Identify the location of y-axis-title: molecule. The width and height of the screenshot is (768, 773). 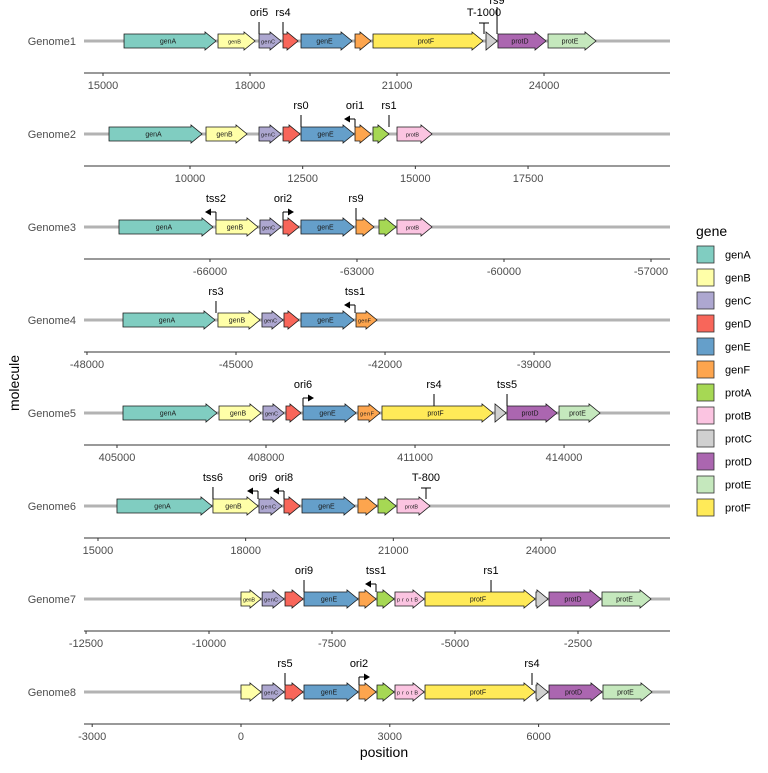
(14, 383).